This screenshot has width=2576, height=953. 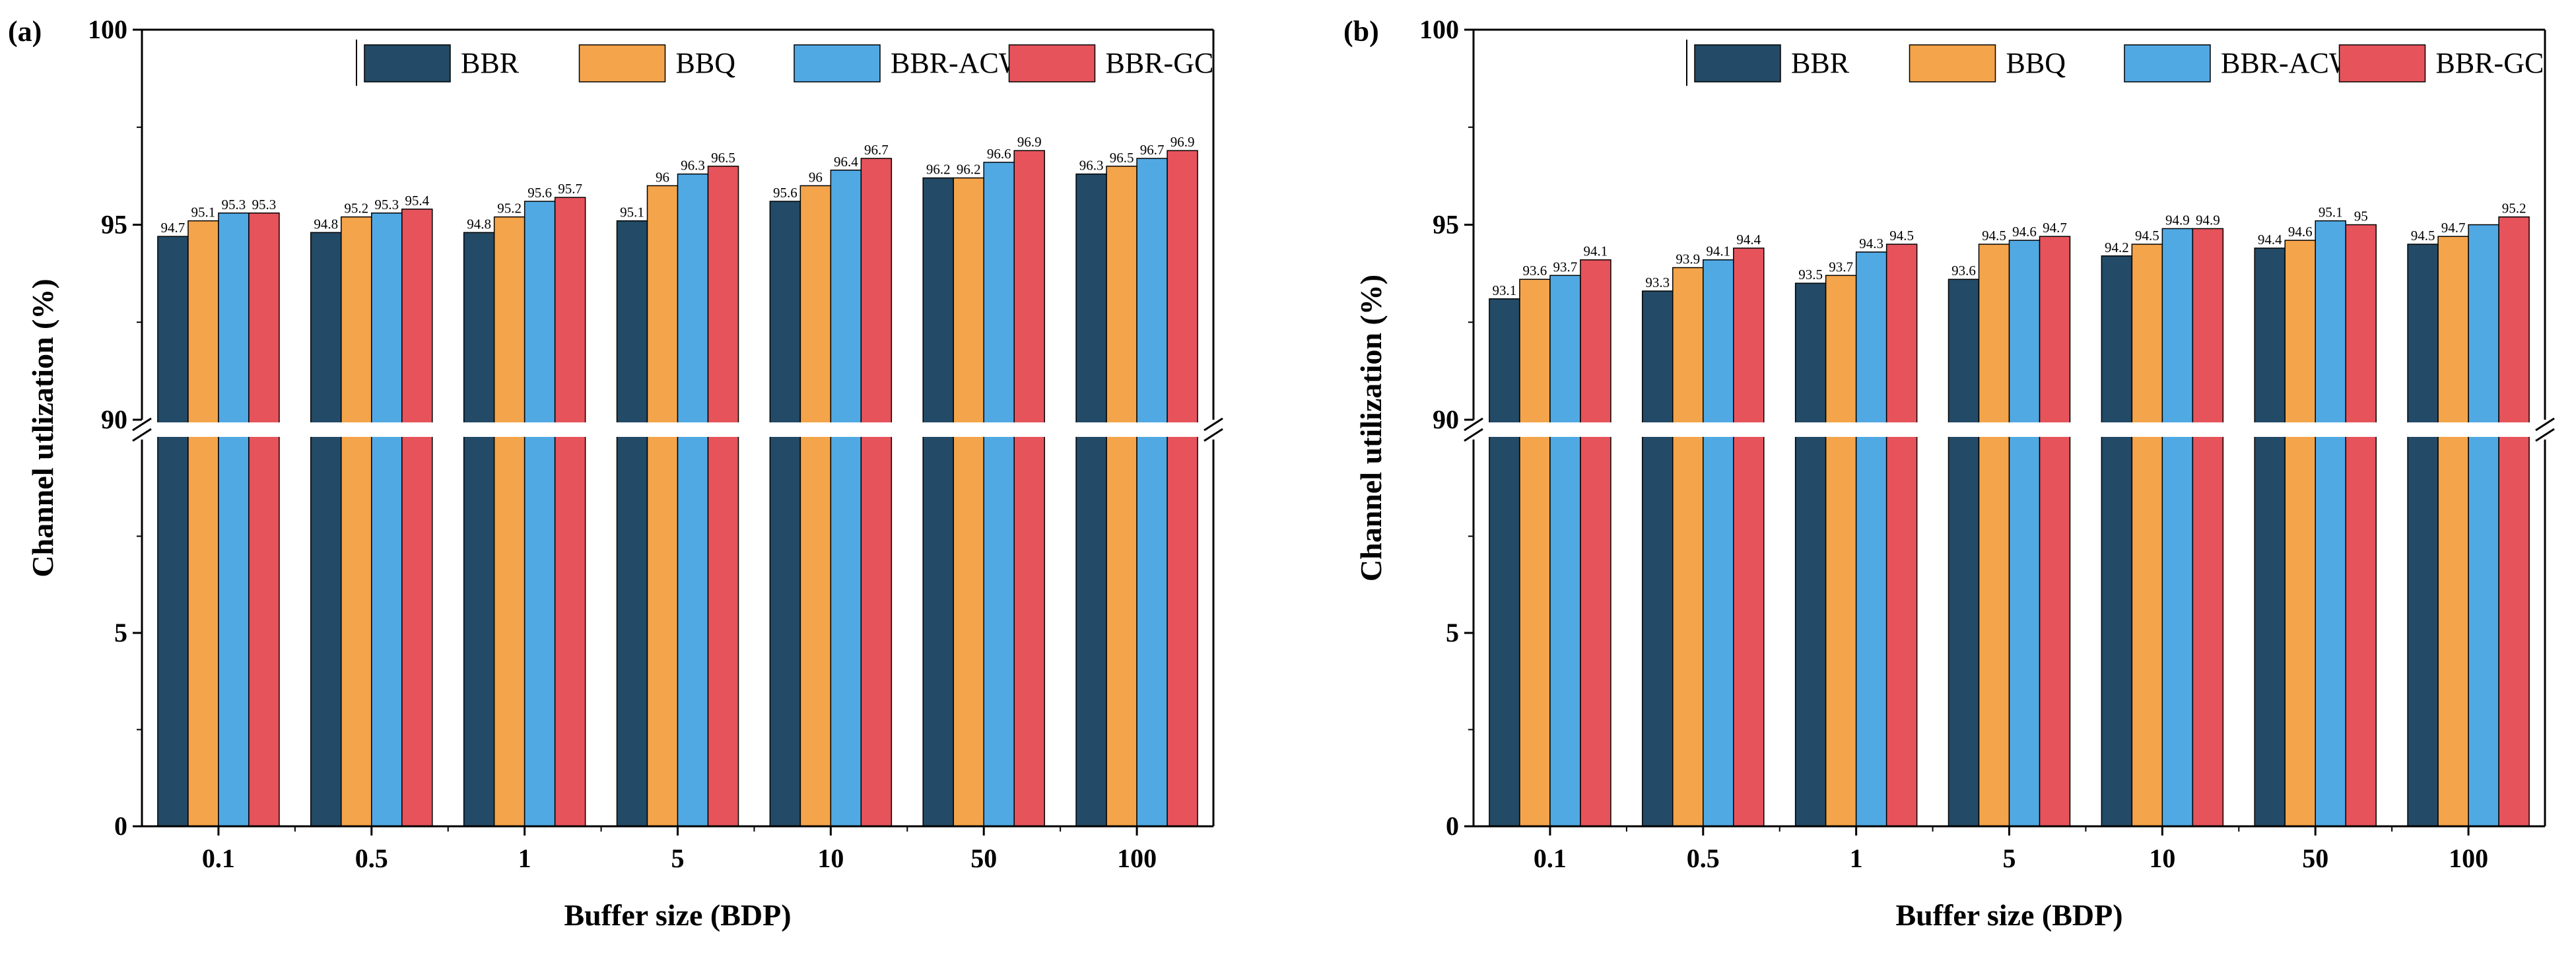 I want to click on x-tick-label: 0.1, so click(x=218, y=858).